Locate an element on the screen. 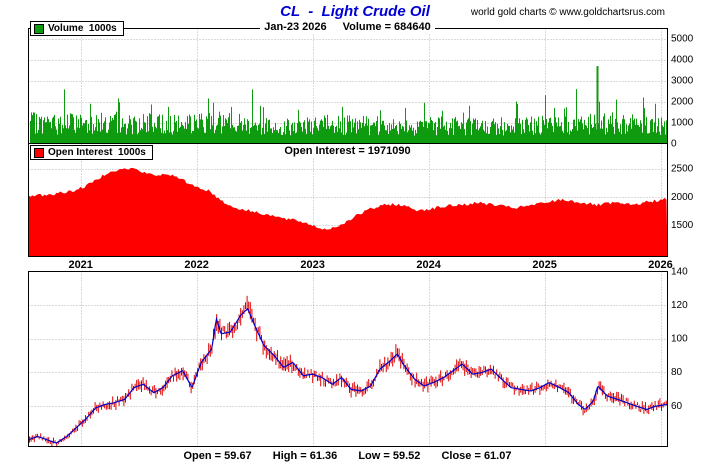 The height and width of the screenshot is (475, 710). latest-open-interest: Open Interest = 1971090 is located at coordinates (347, 151).